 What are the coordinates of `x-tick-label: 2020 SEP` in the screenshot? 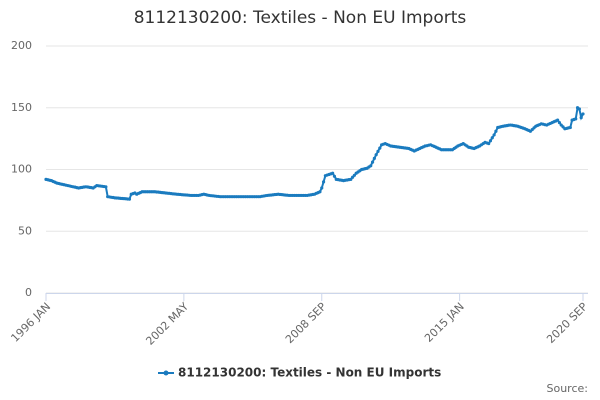 It's located at (567, 323).